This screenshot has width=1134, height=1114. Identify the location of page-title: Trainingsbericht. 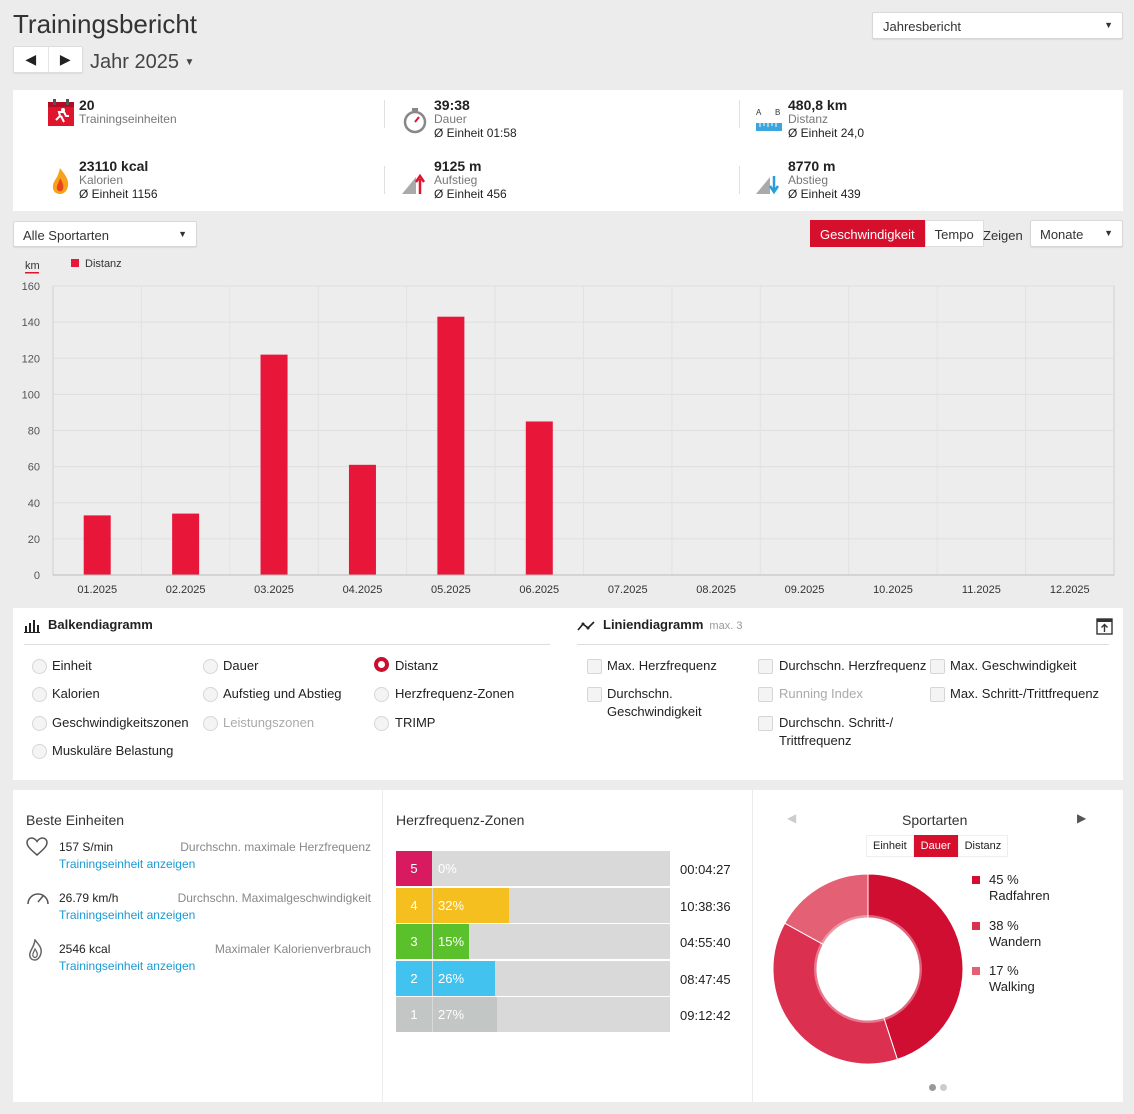
(105, 24).